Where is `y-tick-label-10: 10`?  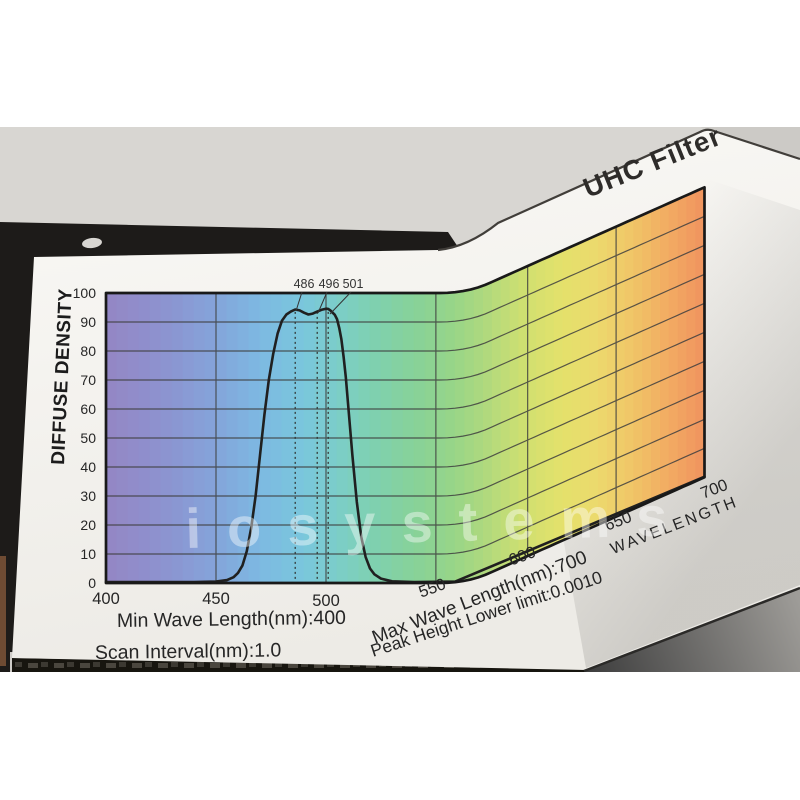 y-tick-label-10: 10 is located at coordinates (88, 554).